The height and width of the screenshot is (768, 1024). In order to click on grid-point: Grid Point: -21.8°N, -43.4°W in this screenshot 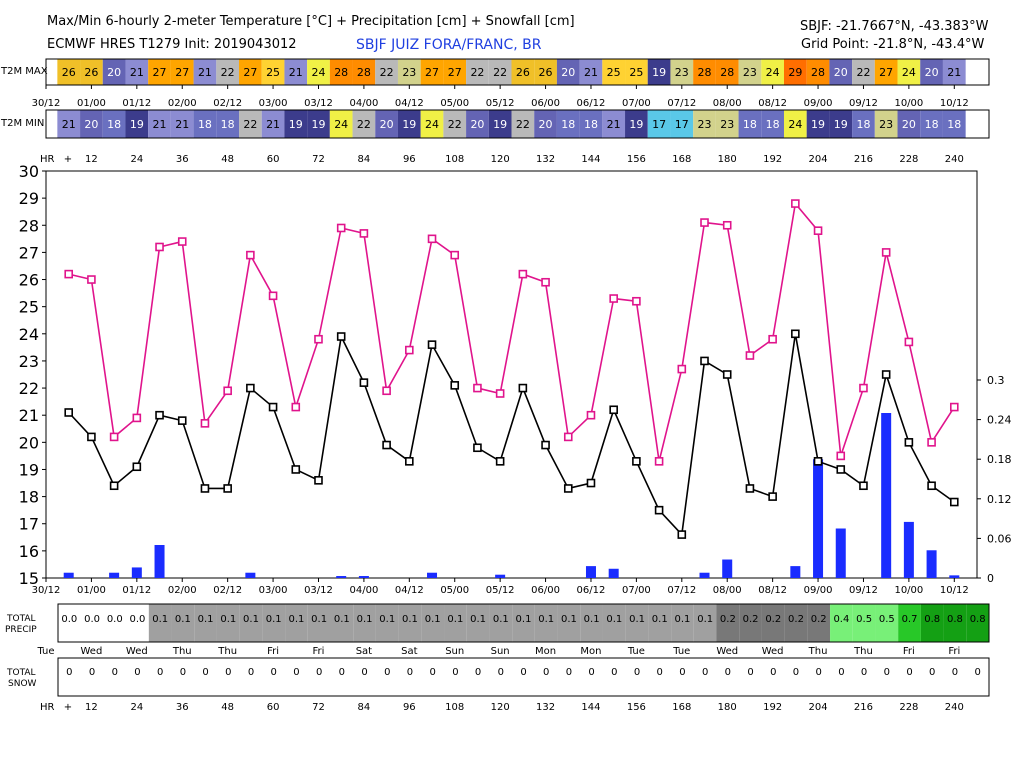, I will do `click(893, 44)`.